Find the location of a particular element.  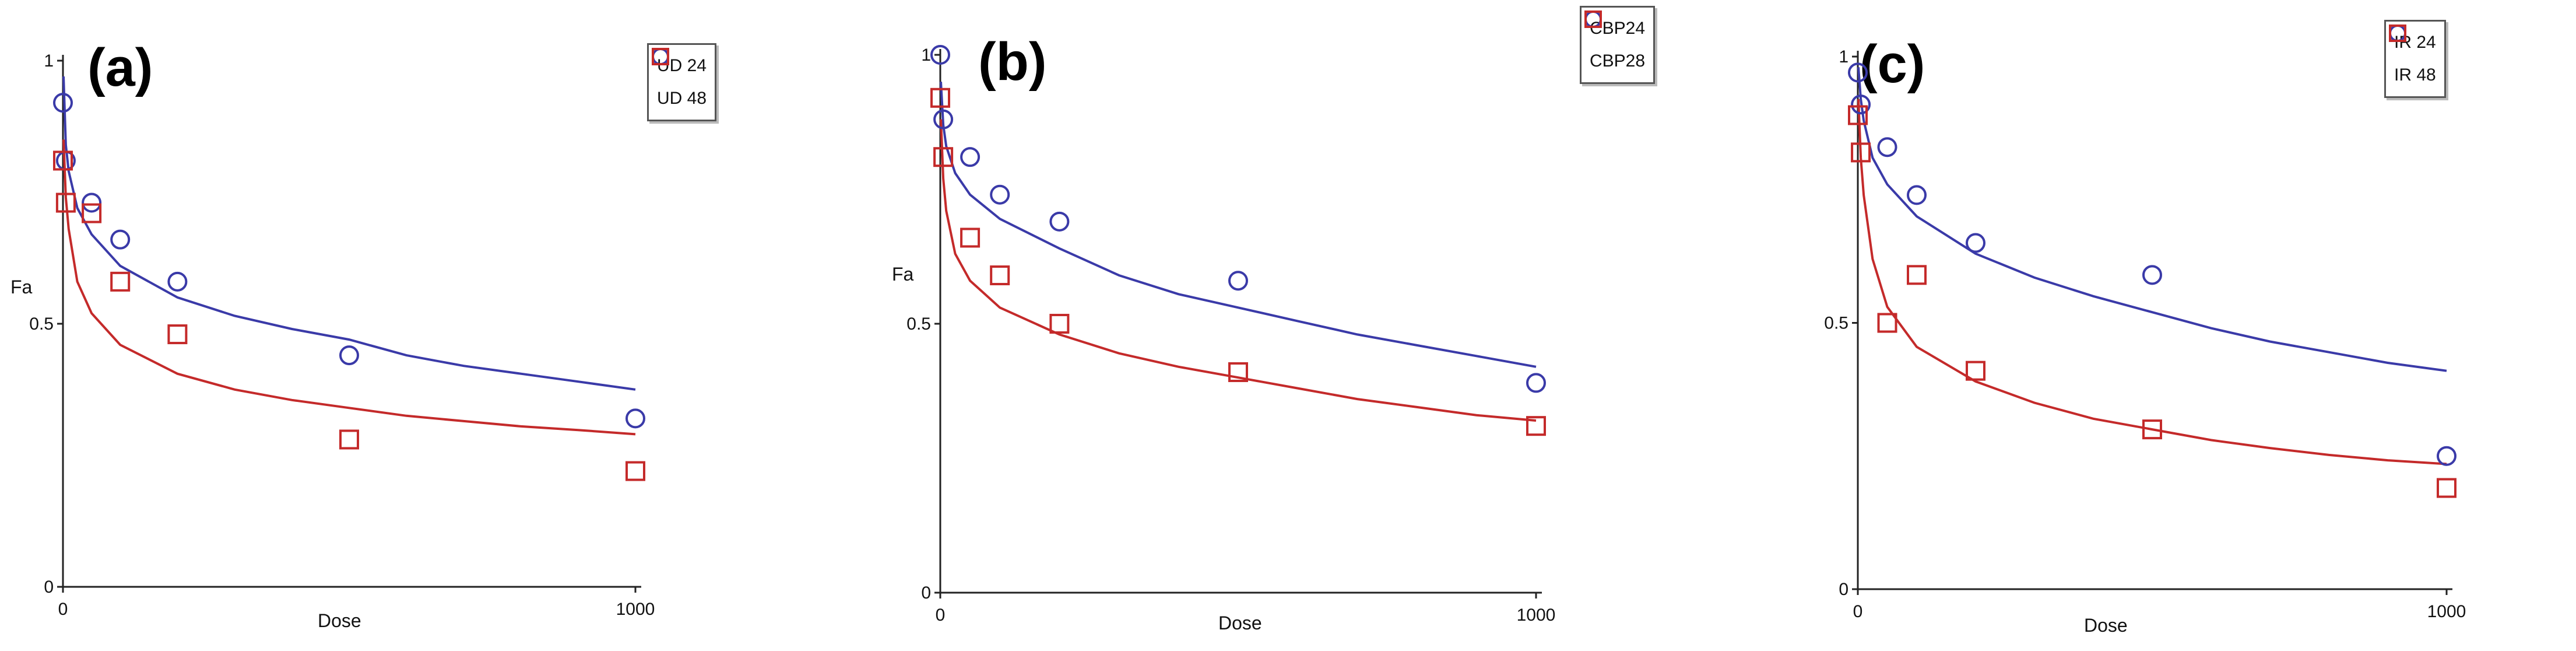

legend-label: IR 48 is located at coordinates (2415, 75).